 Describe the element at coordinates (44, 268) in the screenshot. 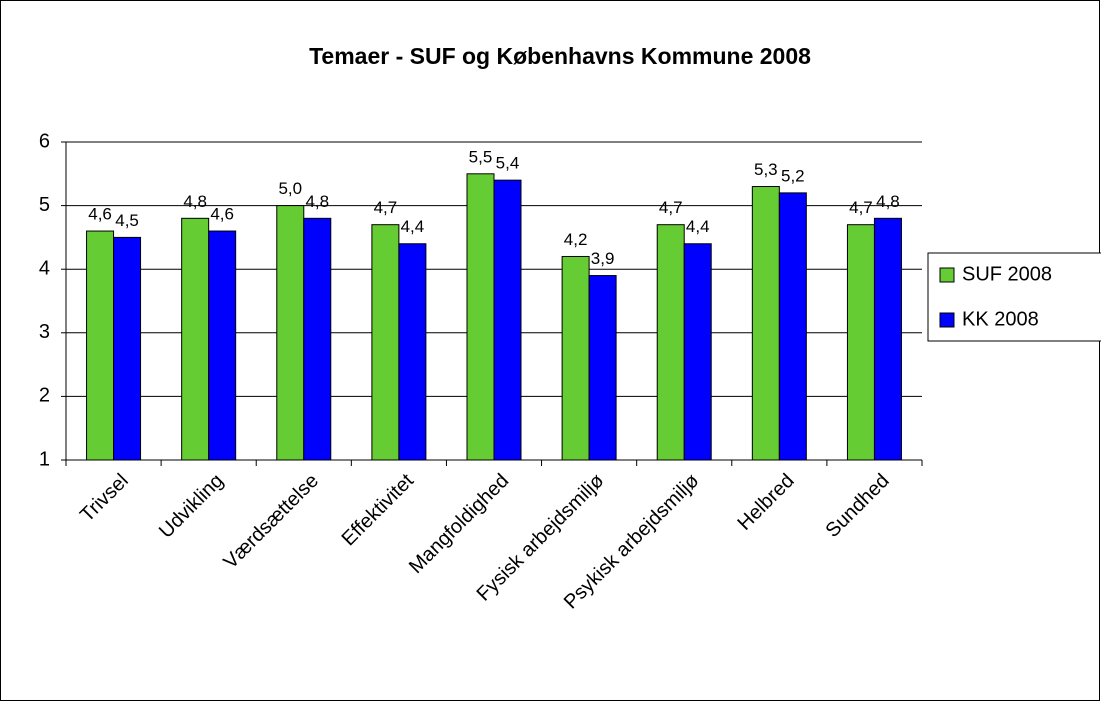

I see `y-tick-label: 4` at that location.